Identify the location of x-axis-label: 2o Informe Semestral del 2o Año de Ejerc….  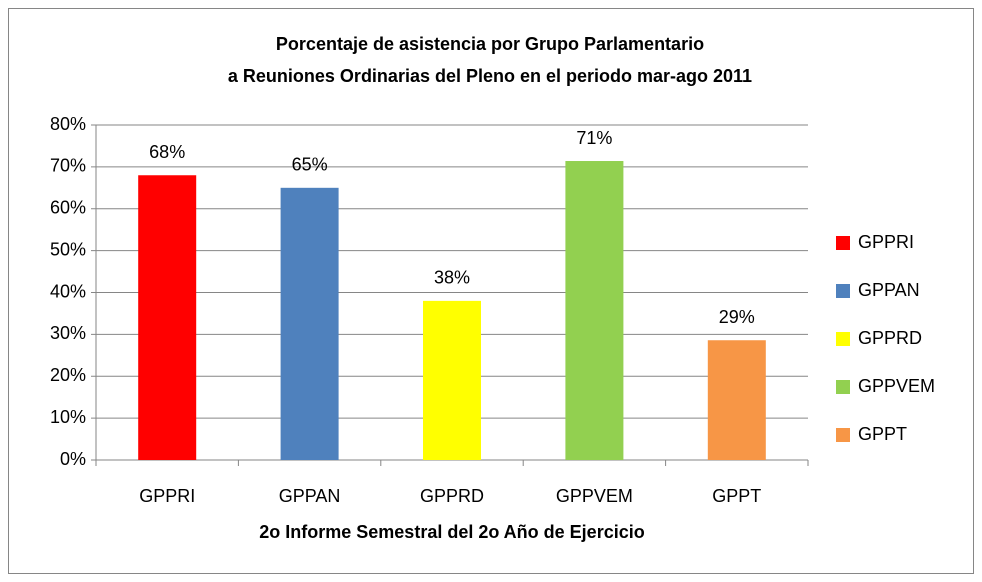
(451, 532).